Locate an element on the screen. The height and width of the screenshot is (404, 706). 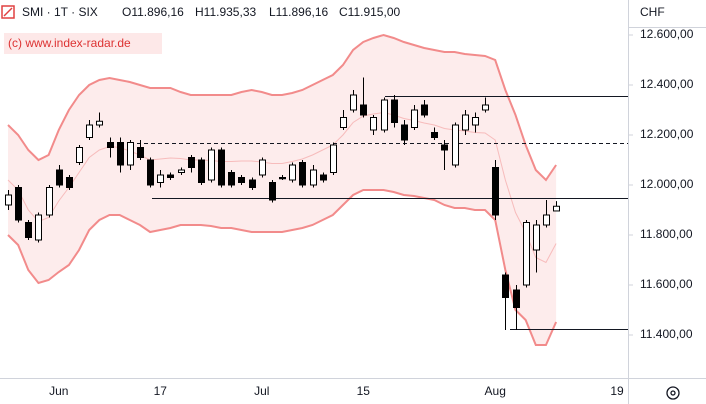
watermark-box is located at coordinates (83, 43).